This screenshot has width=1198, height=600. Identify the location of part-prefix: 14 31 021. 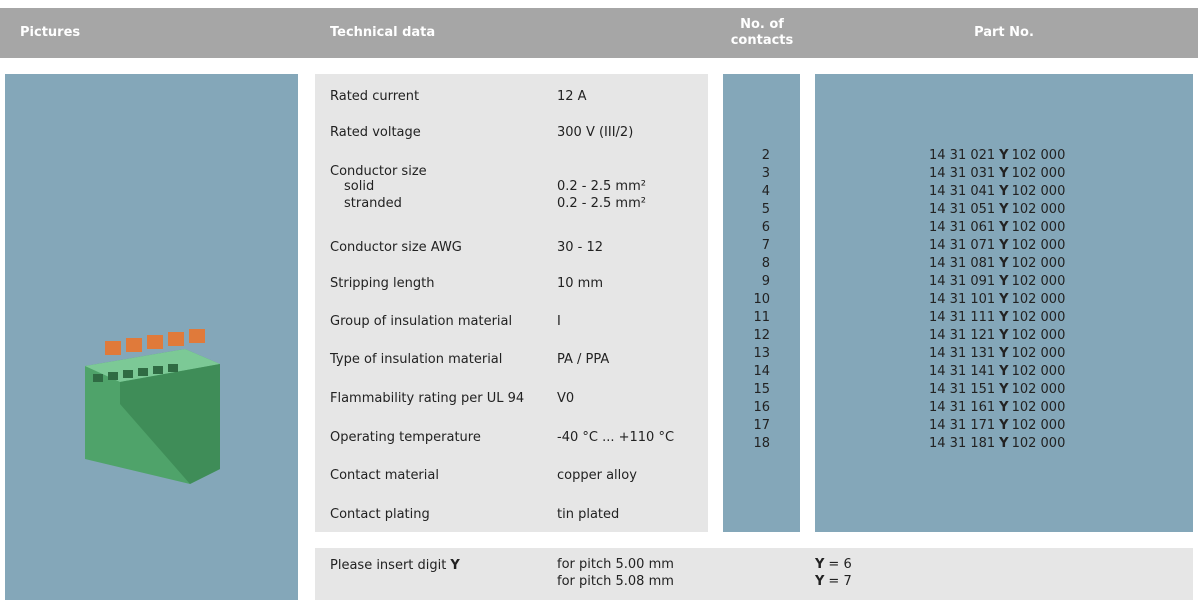
(962, 155).